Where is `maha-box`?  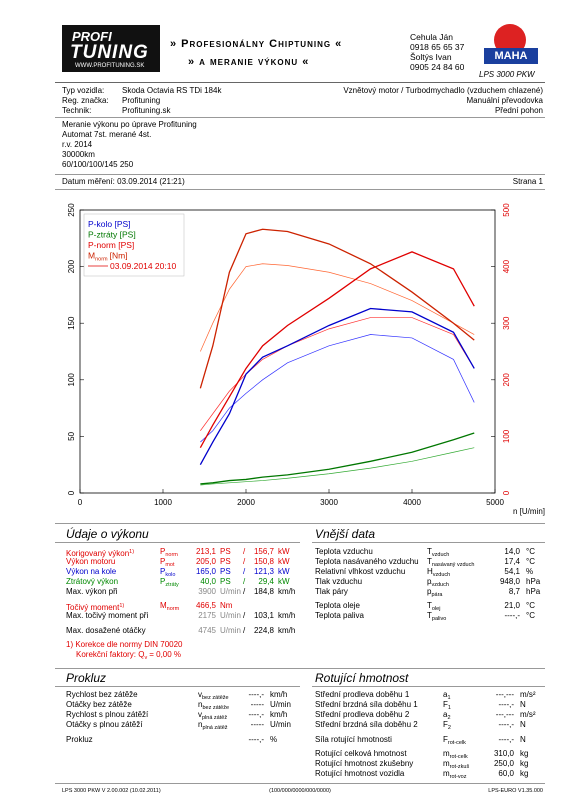
maha-box is located at coordinates (511, 56).